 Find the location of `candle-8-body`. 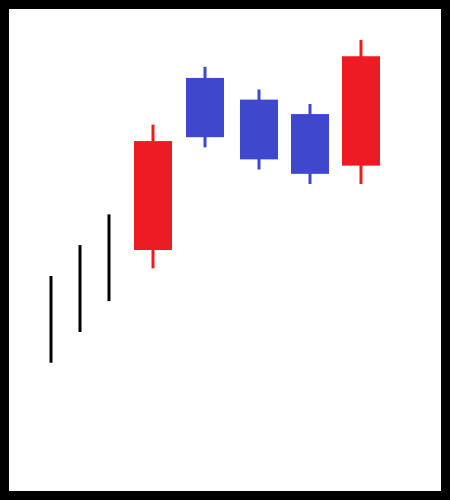

candle-8-body is located at coordinates (361, 111).